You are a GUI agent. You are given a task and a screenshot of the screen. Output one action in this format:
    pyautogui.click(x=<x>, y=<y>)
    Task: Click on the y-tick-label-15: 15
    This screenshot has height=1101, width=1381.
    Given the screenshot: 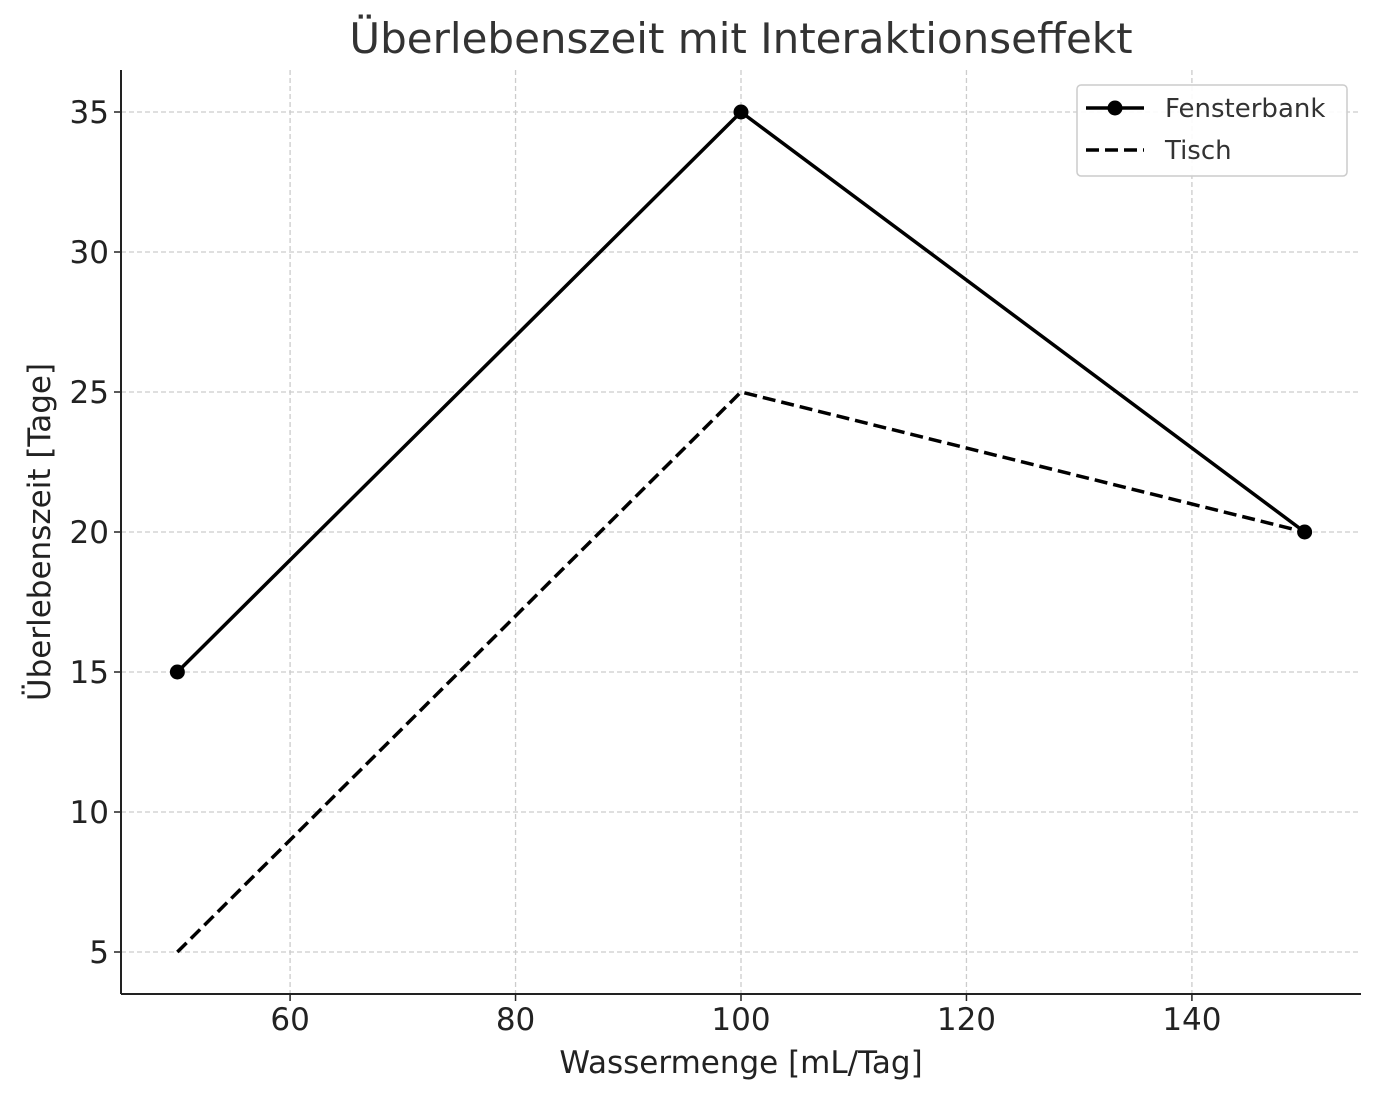 What is the action you would take?
    pyautogui.click(x=89, y=673)
    